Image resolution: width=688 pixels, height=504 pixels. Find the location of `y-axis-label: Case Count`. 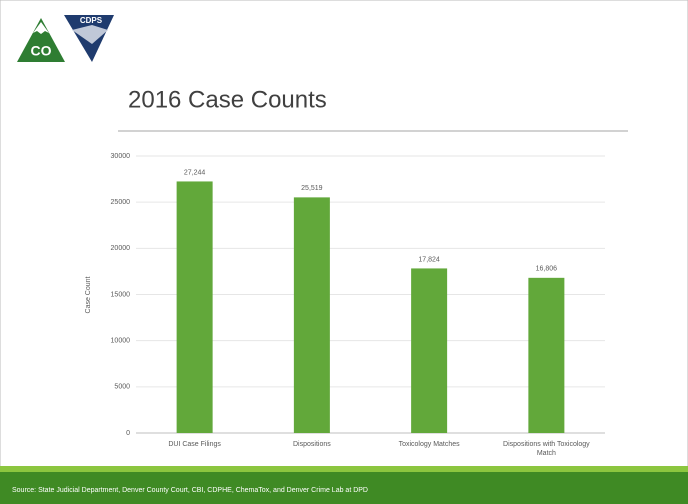

y-axis-label: Case Count is located at coordinates (88, 294).